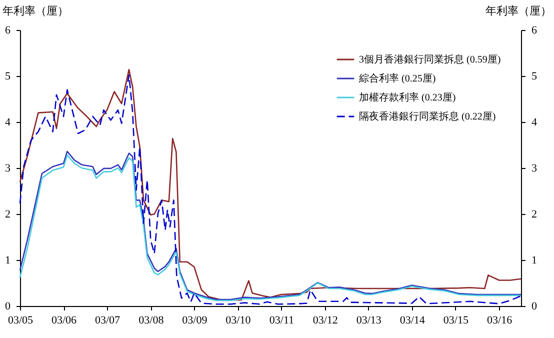 This screenshot has height=338, width=554. Describe the element at coordinates (534, 214) in the screenshot. I see `y2-tick-label: 2` at that location.